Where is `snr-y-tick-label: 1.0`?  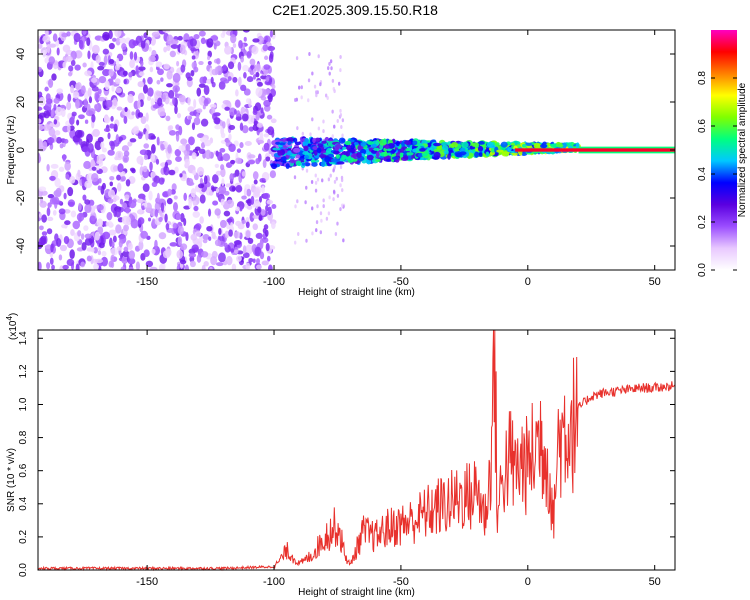
snr-y-tick-label: 1.0 is located at coordinates (23, 404).